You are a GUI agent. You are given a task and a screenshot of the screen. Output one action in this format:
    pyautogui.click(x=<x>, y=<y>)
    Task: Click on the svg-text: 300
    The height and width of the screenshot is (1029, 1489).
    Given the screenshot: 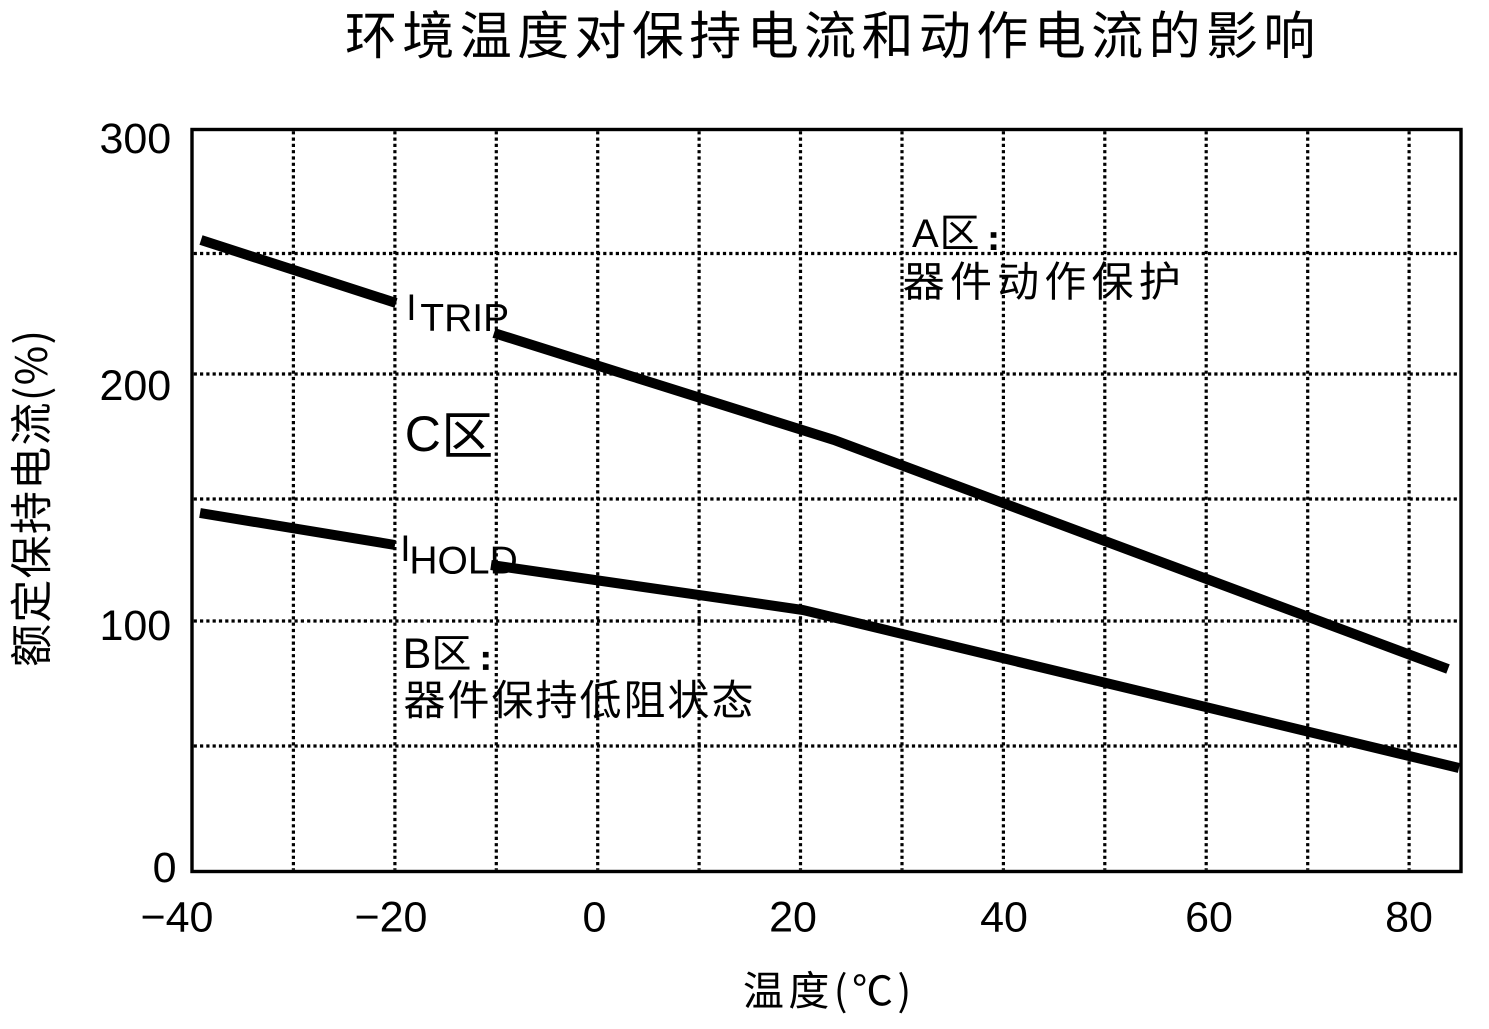 What is the action you would take?
    pyautogui.click(x=135, y=139)
    